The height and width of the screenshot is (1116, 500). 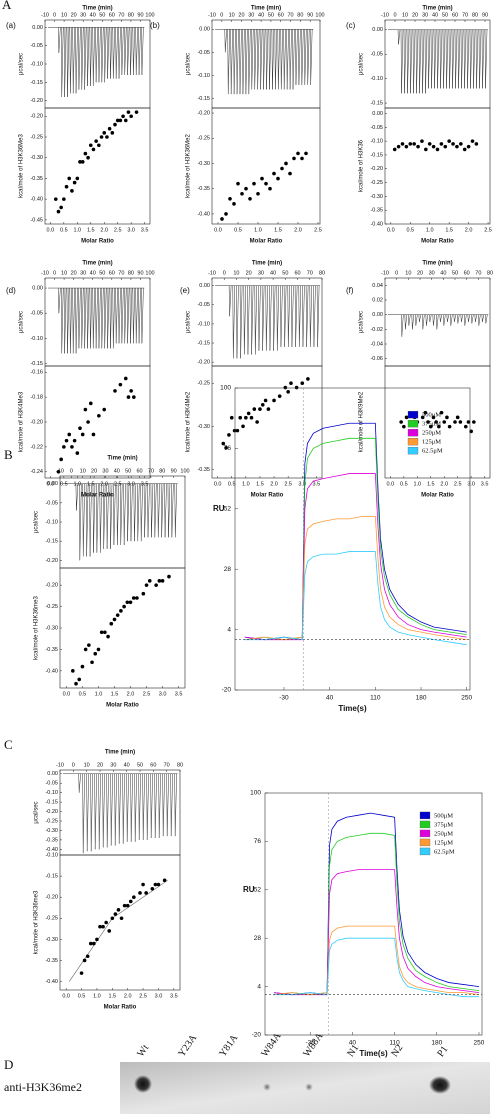 I want to click on legend-label: 250μM, so click(x=431, y=433).